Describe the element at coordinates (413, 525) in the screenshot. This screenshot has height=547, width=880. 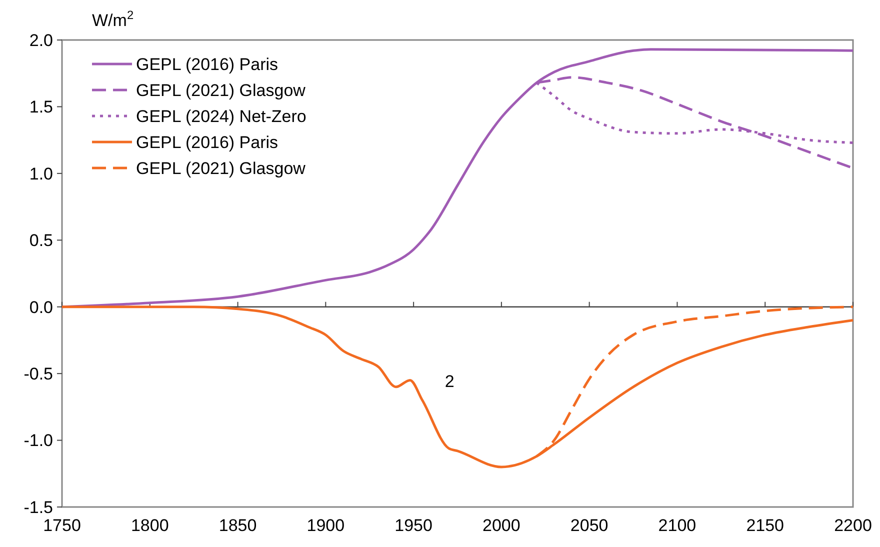
I see `x-tick-label: 1950` at that location.